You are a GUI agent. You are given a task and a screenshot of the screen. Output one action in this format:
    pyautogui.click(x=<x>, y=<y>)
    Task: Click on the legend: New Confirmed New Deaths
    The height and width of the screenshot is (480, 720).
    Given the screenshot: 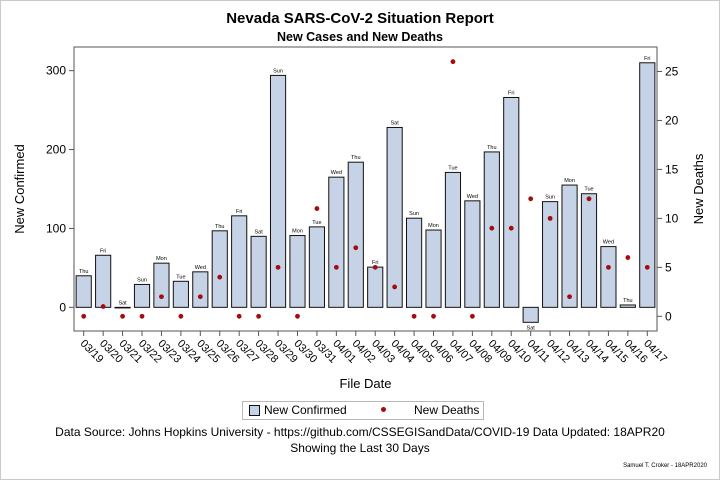 What is the action you would take?
    pyautogui.click(x=363, y=410)
    